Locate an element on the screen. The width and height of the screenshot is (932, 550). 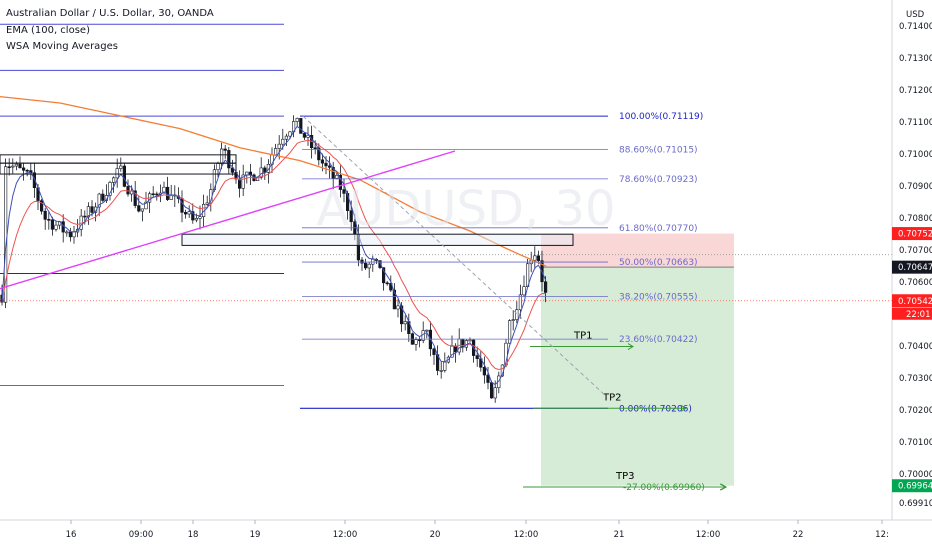
resistance-box is located at coordinates (118, 168).